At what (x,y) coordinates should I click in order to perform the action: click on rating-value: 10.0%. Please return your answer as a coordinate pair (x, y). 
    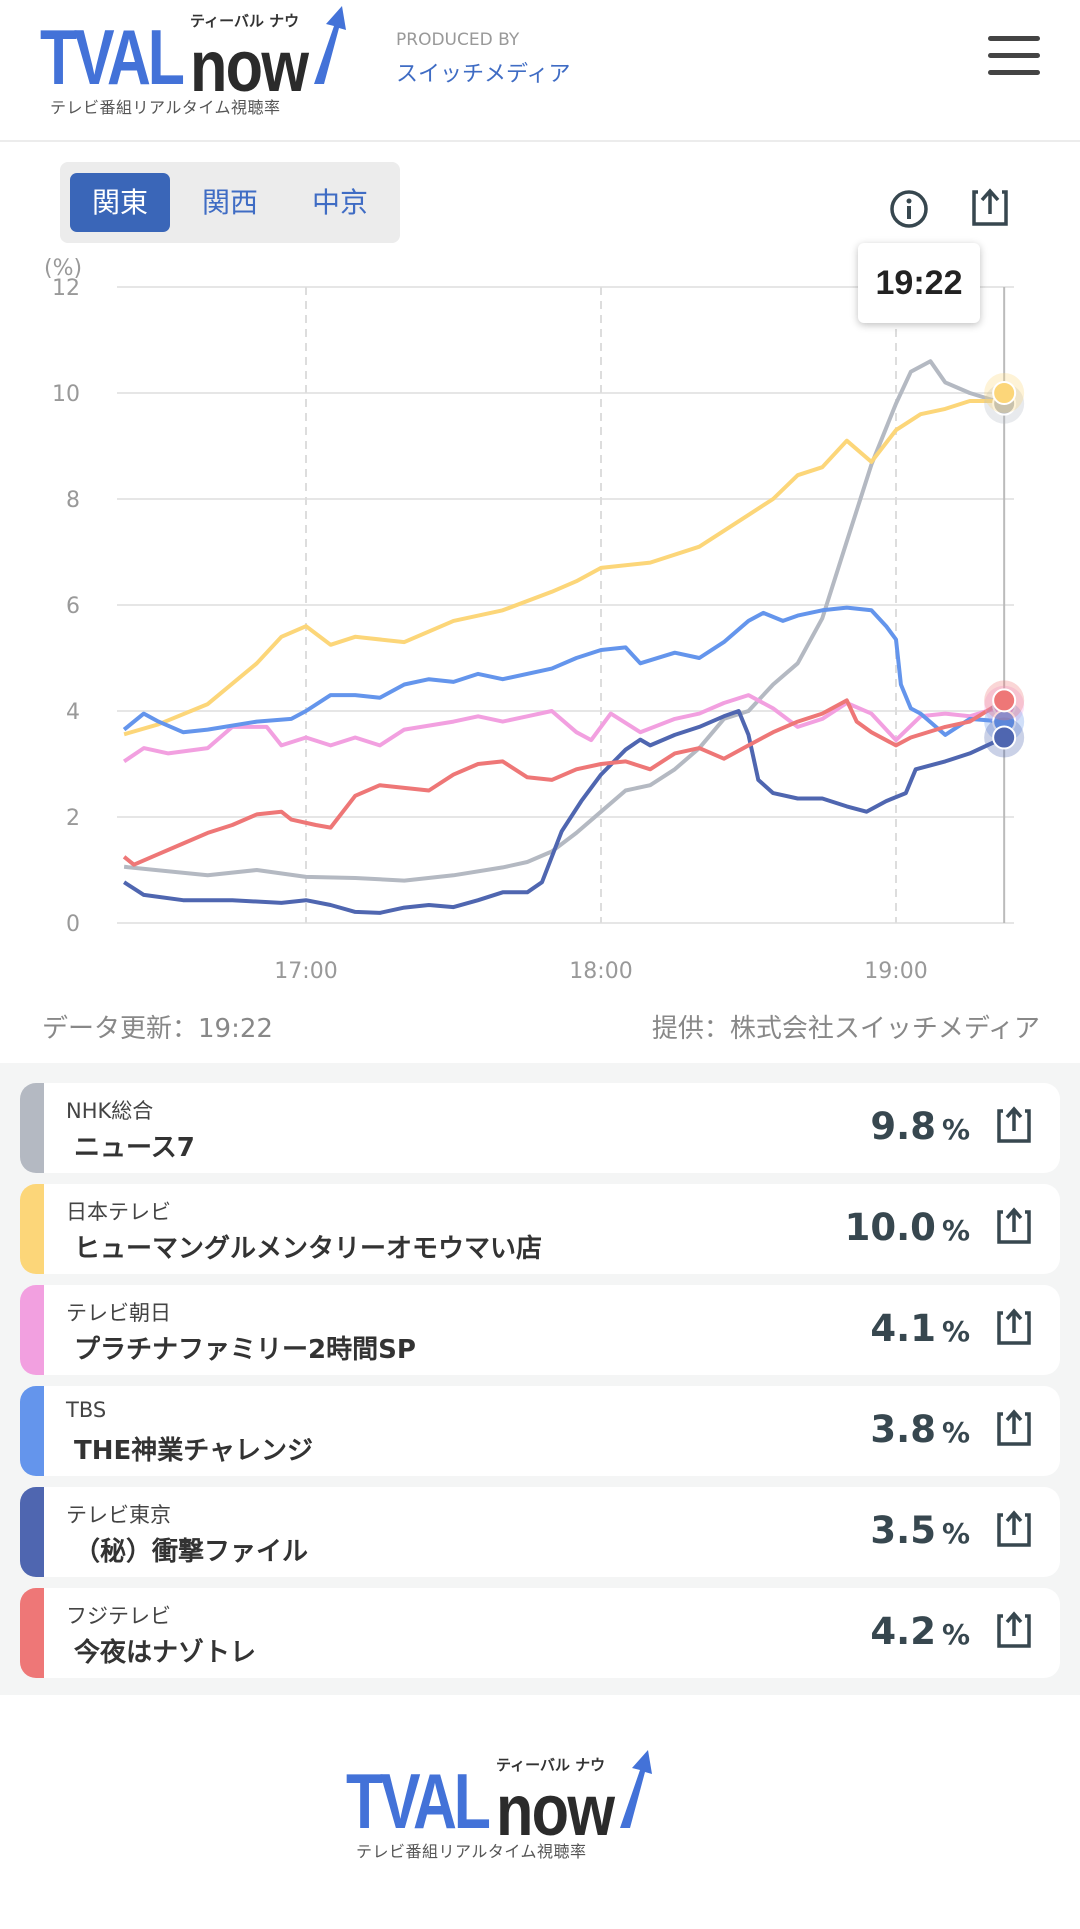
    Looking at the image, I should click on (907, 1227).